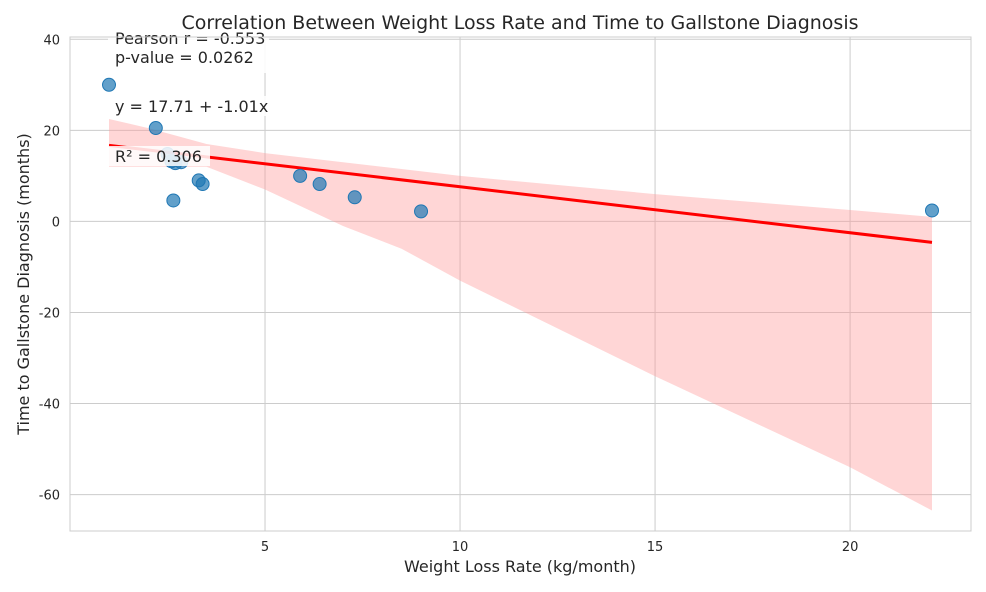 The width and height of the screenshot is (986, 592). What do you see at coordinates (51, 40) in the screenshot?
I see `y-tick-label: 40` at bounding box center [51, 40].